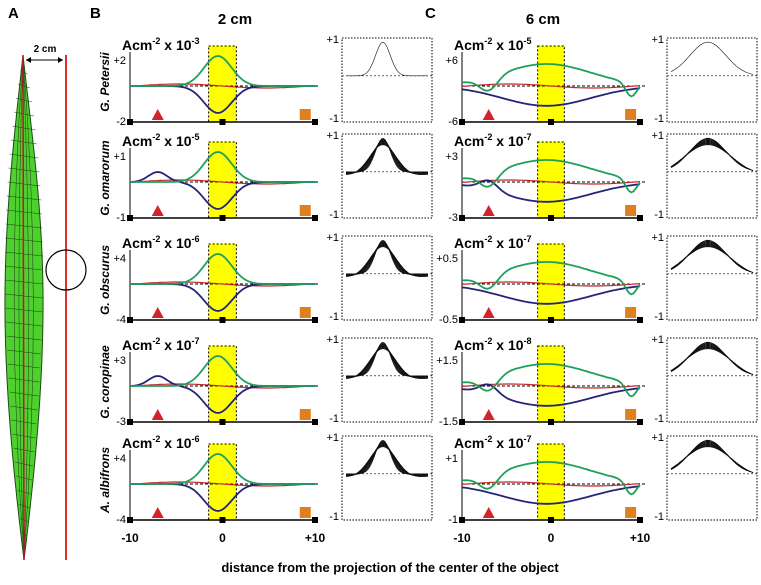 This screenshot has height=585, width=761. I want to click on object-region, so click(551, 384).